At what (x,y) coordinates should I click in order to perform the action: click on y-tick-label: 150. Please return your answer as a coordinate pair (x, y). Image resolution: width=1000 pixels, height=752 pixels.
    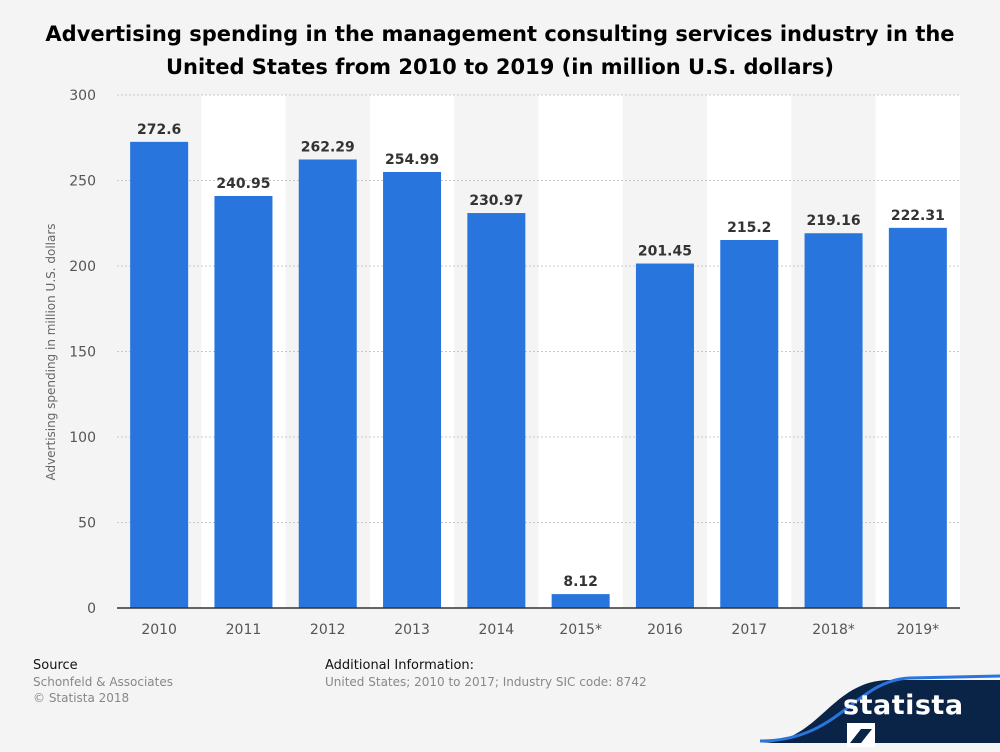
    Looking at the image, I should click on (82, 353).